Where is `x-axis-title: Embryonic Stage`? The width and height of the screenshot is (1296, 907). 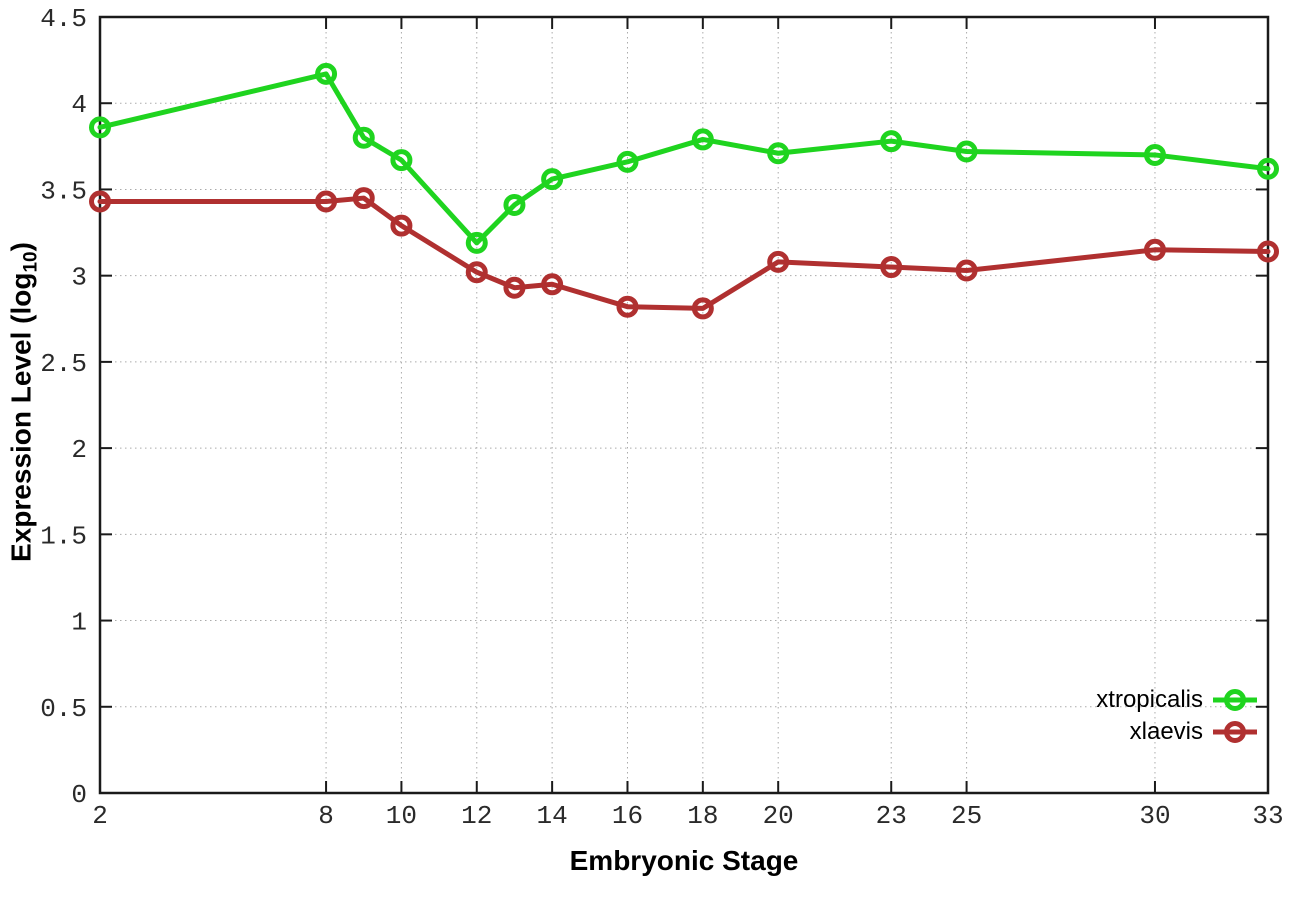
x-axis-title: Embryonic Stage is located at coordinates (684, 860).